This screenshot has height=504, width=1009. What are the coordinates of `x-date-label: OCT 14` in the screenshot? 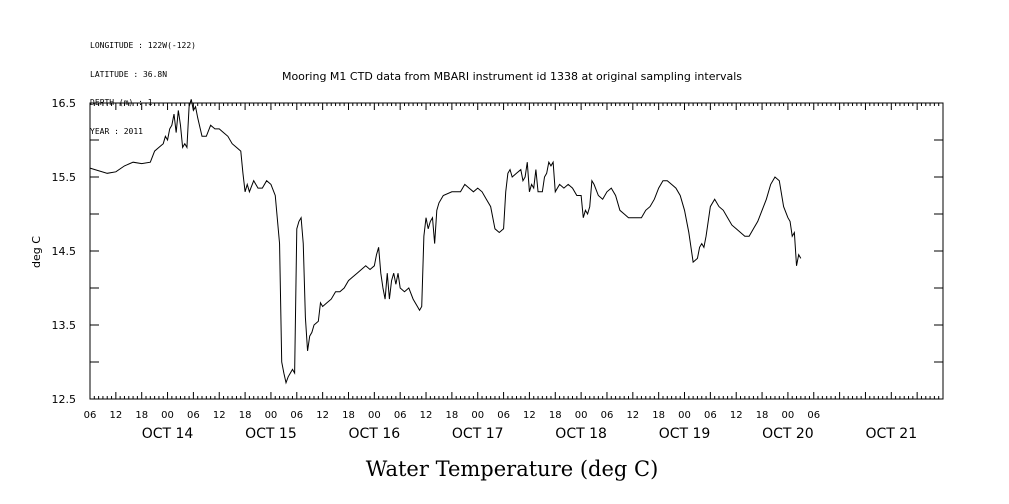 It's located at (168, 434).